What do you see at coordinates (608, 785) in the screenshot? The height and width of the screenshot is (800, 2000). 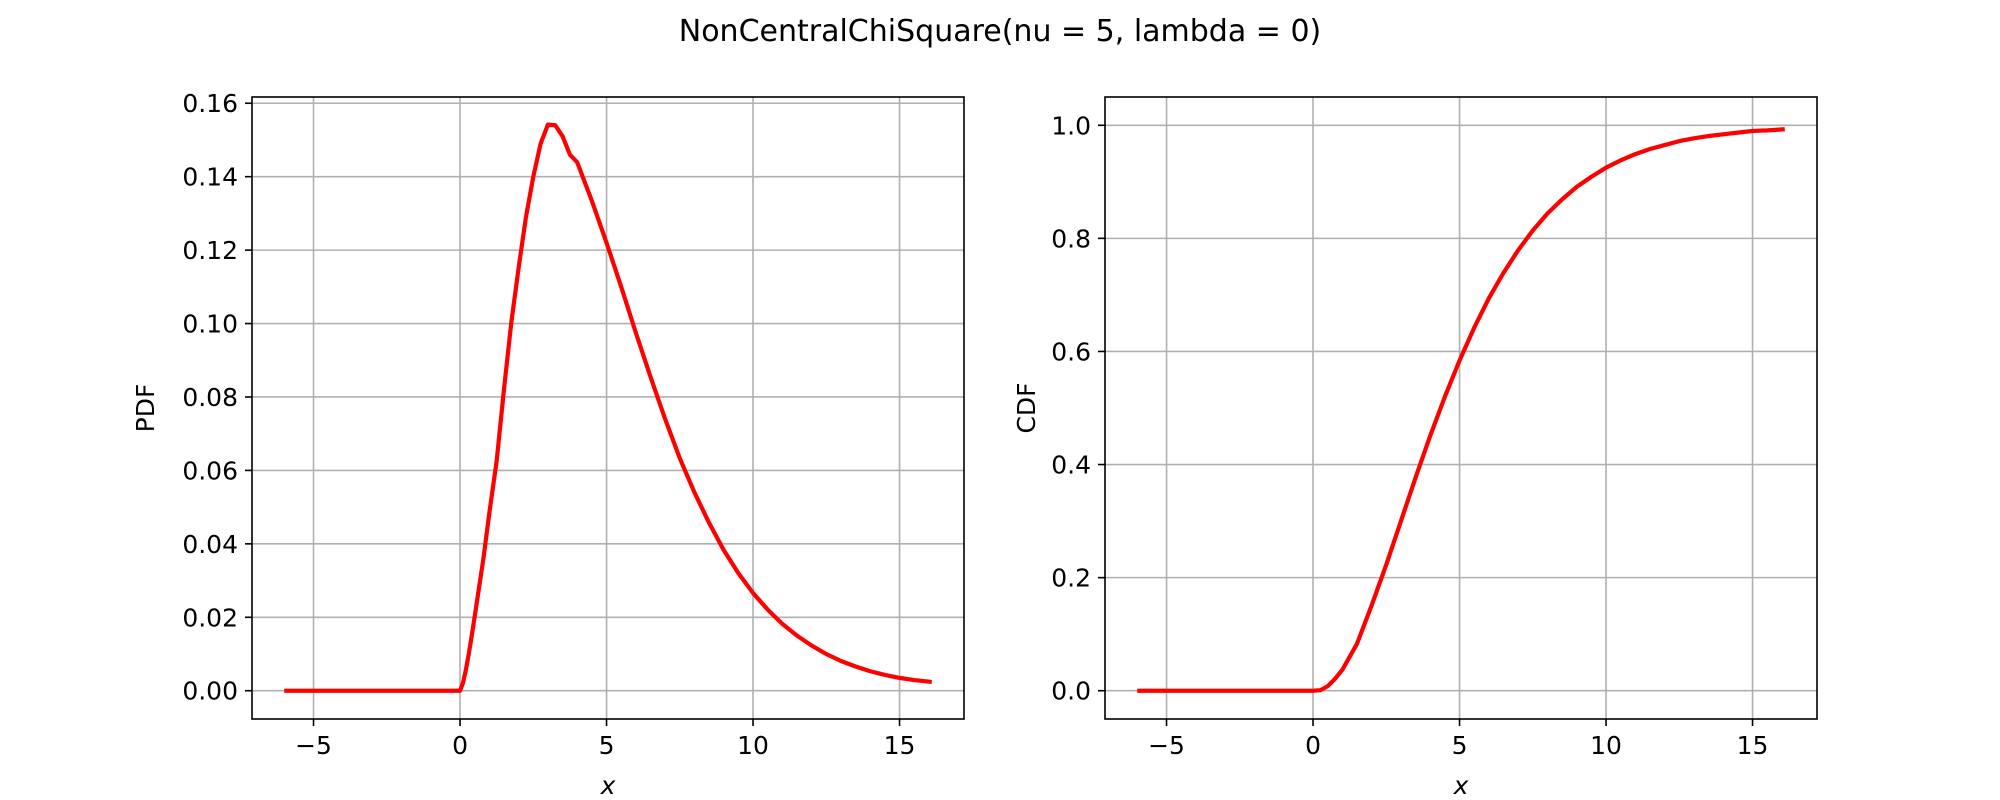 I see `pdf-x-axis-label: x` at bounding box center [608, 785].